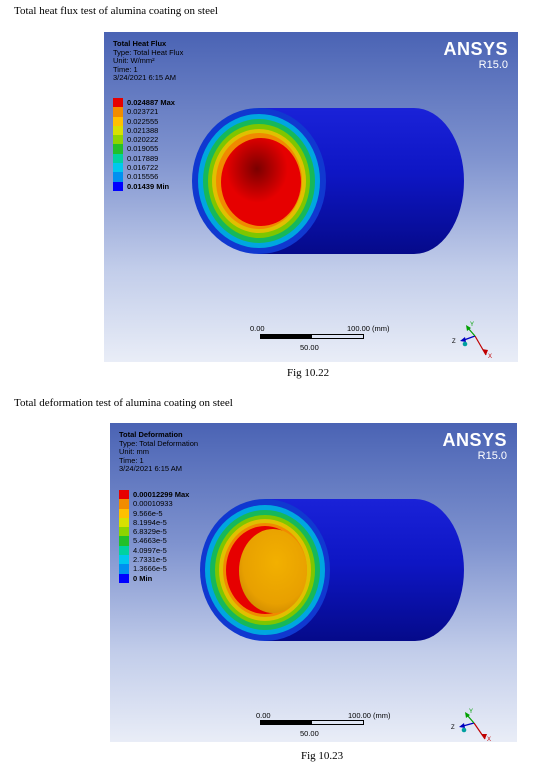 The width and height of the screenshot is (534, 768). Describe the element at coordinates (308, 373) in the screenshot. I see `figure-caption: Fig 10.22` at that location.